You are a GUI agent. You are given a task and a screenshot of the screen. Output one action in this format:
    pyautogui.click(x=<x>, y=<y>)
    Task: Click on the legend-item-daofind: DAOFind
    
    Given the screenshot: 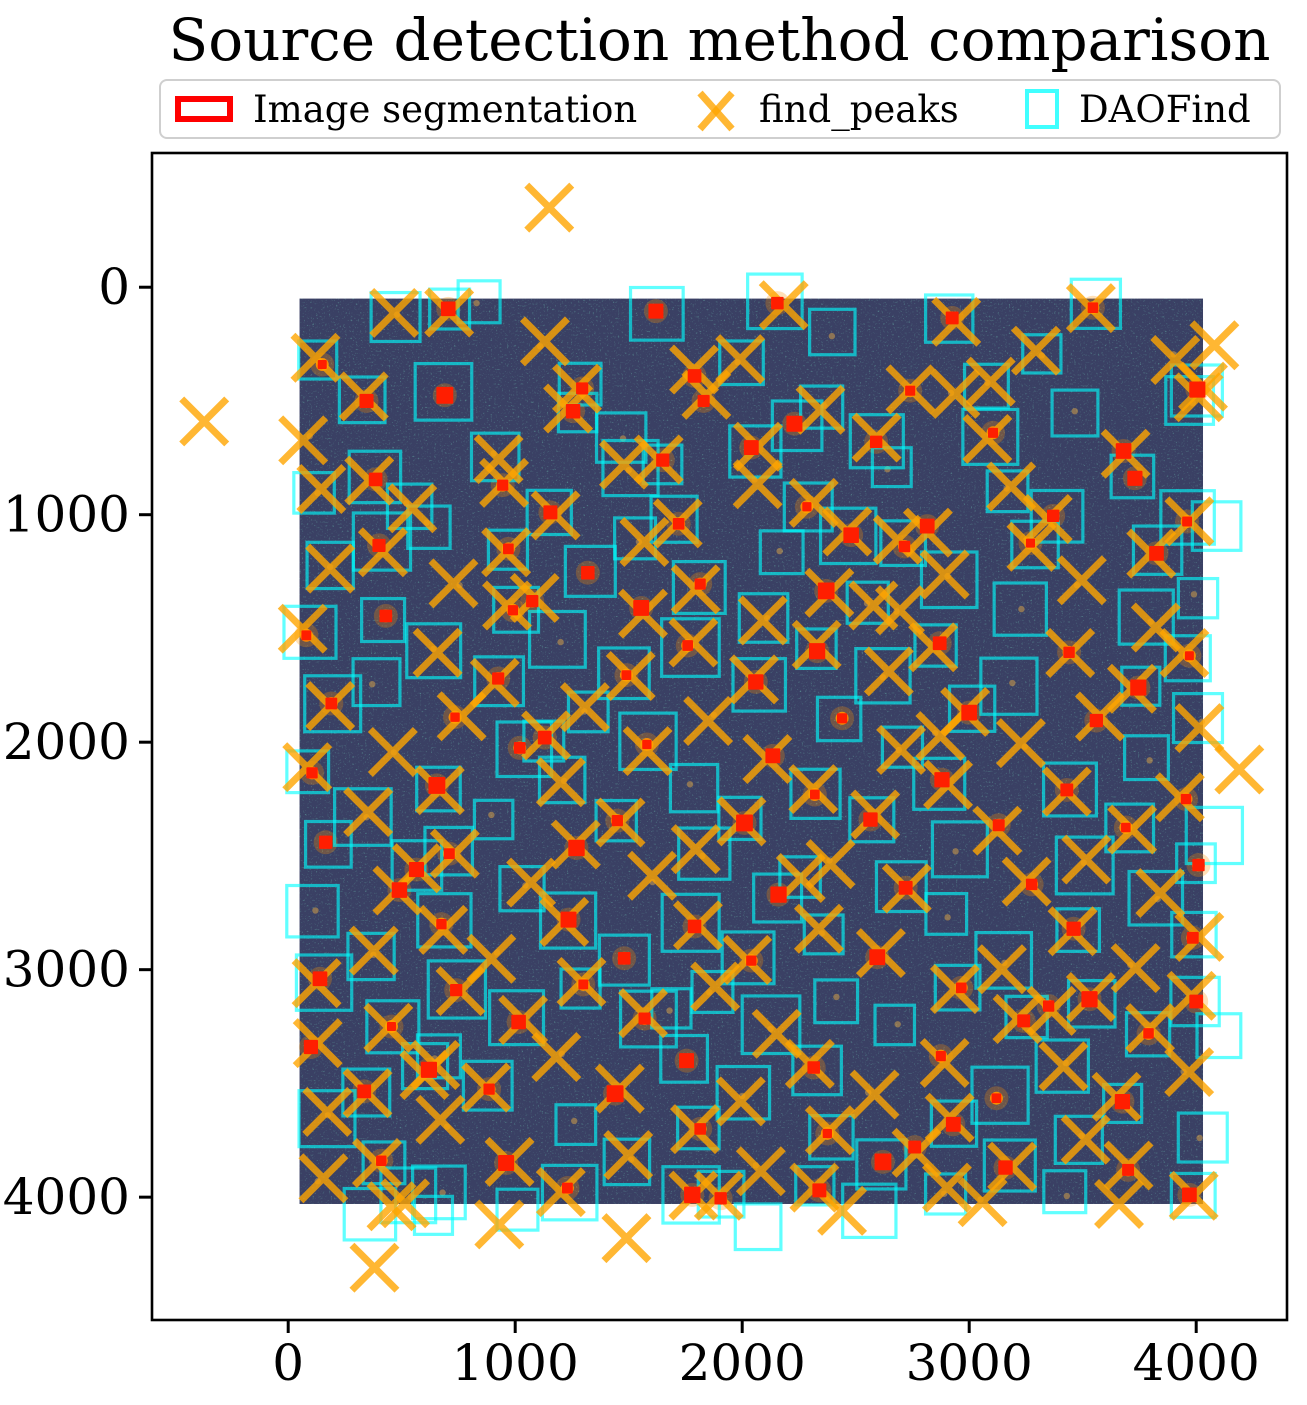 What is the action you would take?
    pyautogui.click(x=1138, y=109)
    